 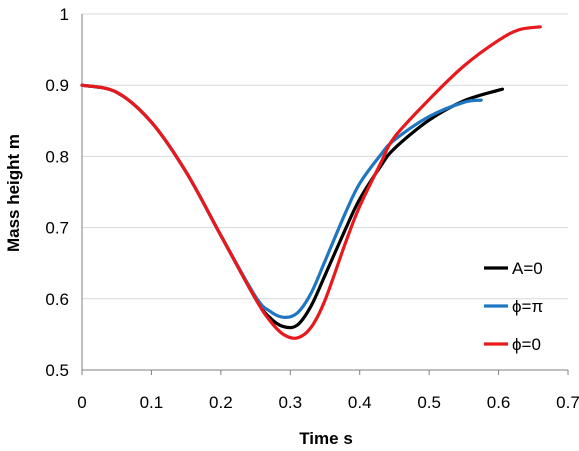 What do you see at coordinates (527, 268) in the screenshot?
I see `legend-label: A=0` at bounding box center [527, 268].